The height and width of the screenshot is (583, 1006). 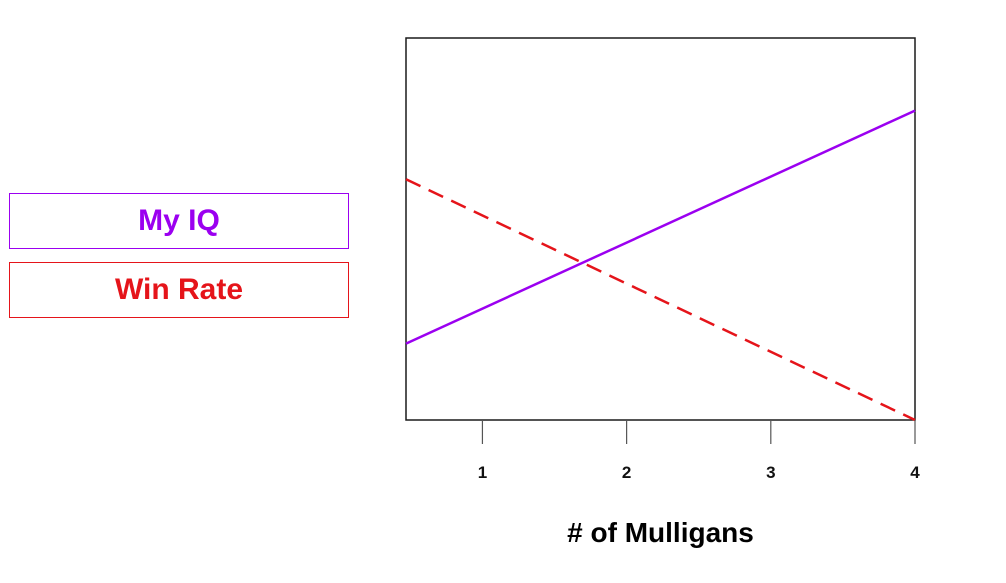 I want to click on legend-item-my-iq: My IQ, so click(x=179, y=221).